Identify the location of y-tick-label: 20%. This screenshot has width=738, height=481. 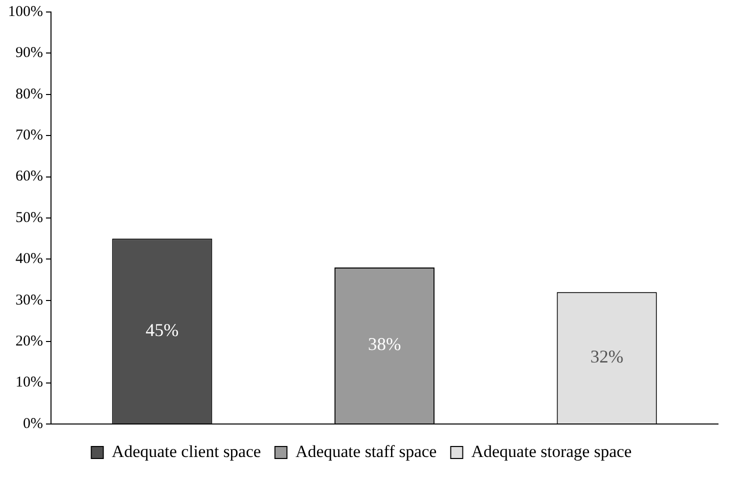
(29, 342).